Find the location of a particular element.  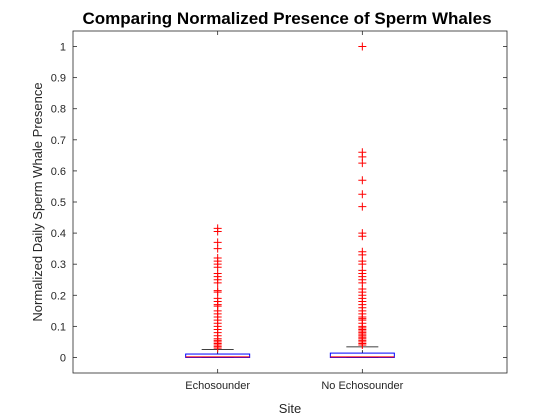

y-tick-label: 0.1 is located at coordinates (58, 327).